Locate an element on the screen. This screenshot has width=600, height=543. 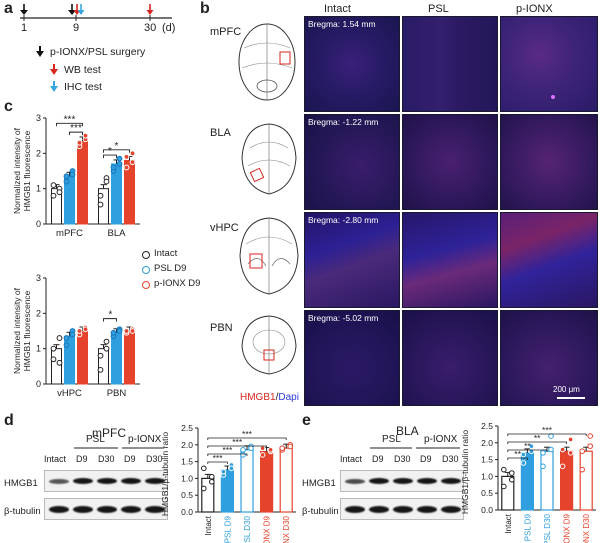
sig-label-d-3: *** is located at coordinates (247, 434).